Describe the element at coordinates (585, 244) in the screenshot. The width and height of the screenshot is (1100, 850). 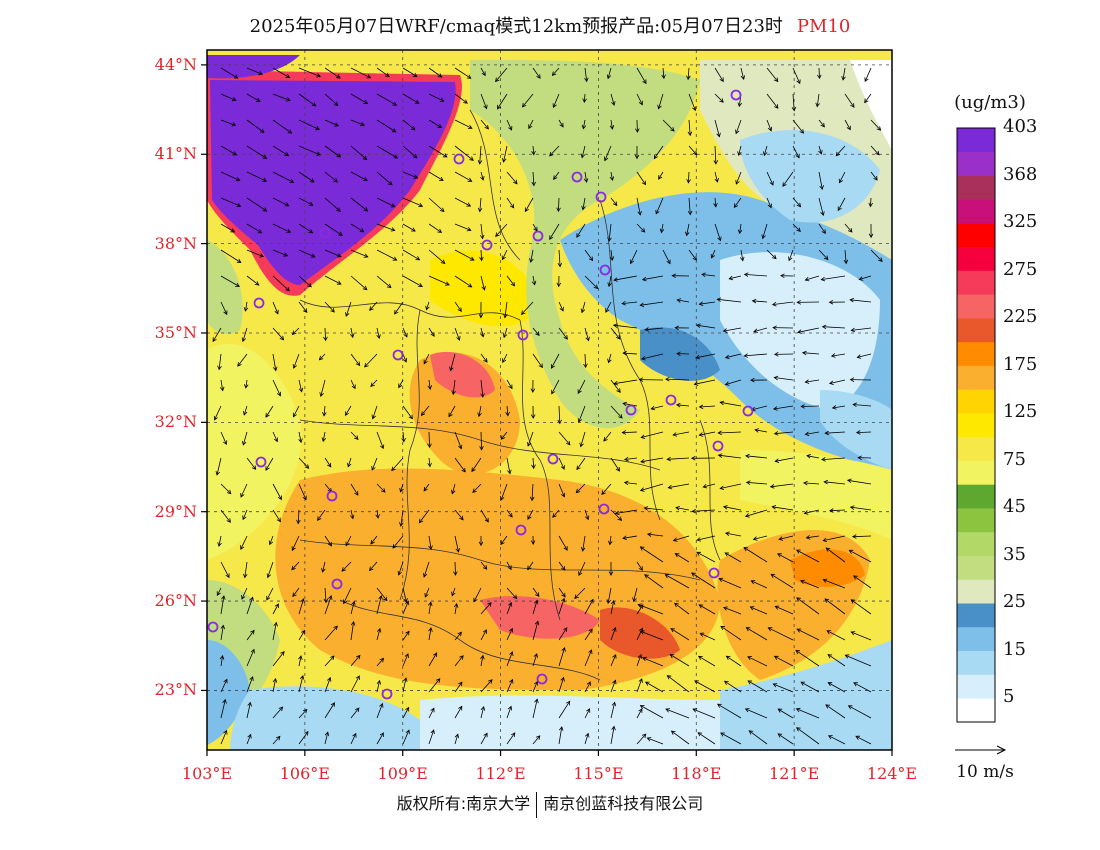
I see `green-belt-north` at that location.